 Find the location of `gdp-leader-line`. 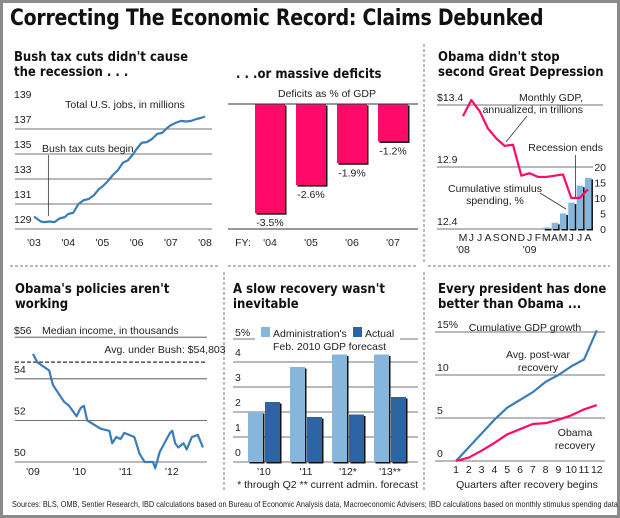

gdp-leader-line is located at coordinates (516, 129).